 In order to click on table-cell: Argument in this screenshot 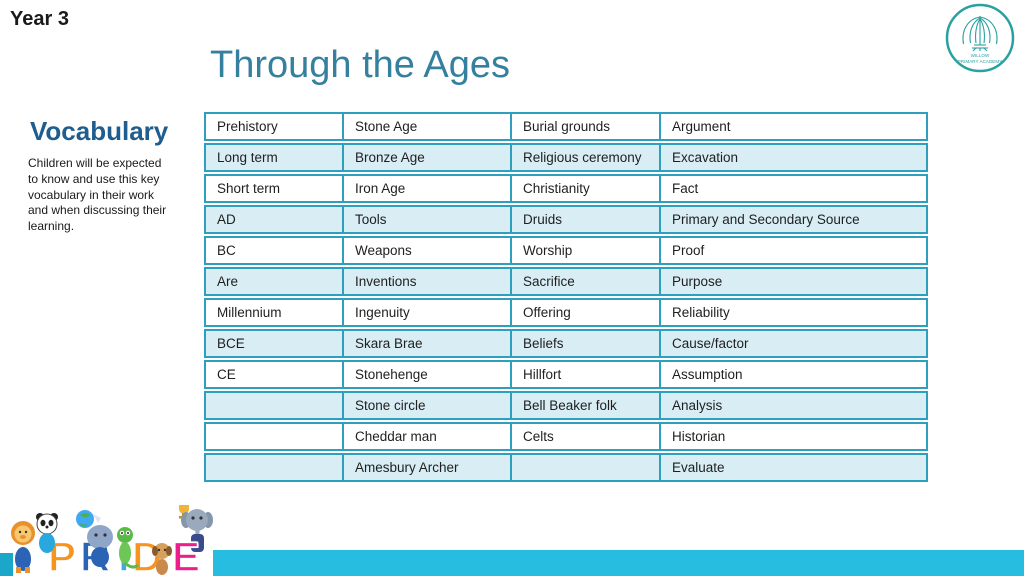, I will do `click(701, 126)`.